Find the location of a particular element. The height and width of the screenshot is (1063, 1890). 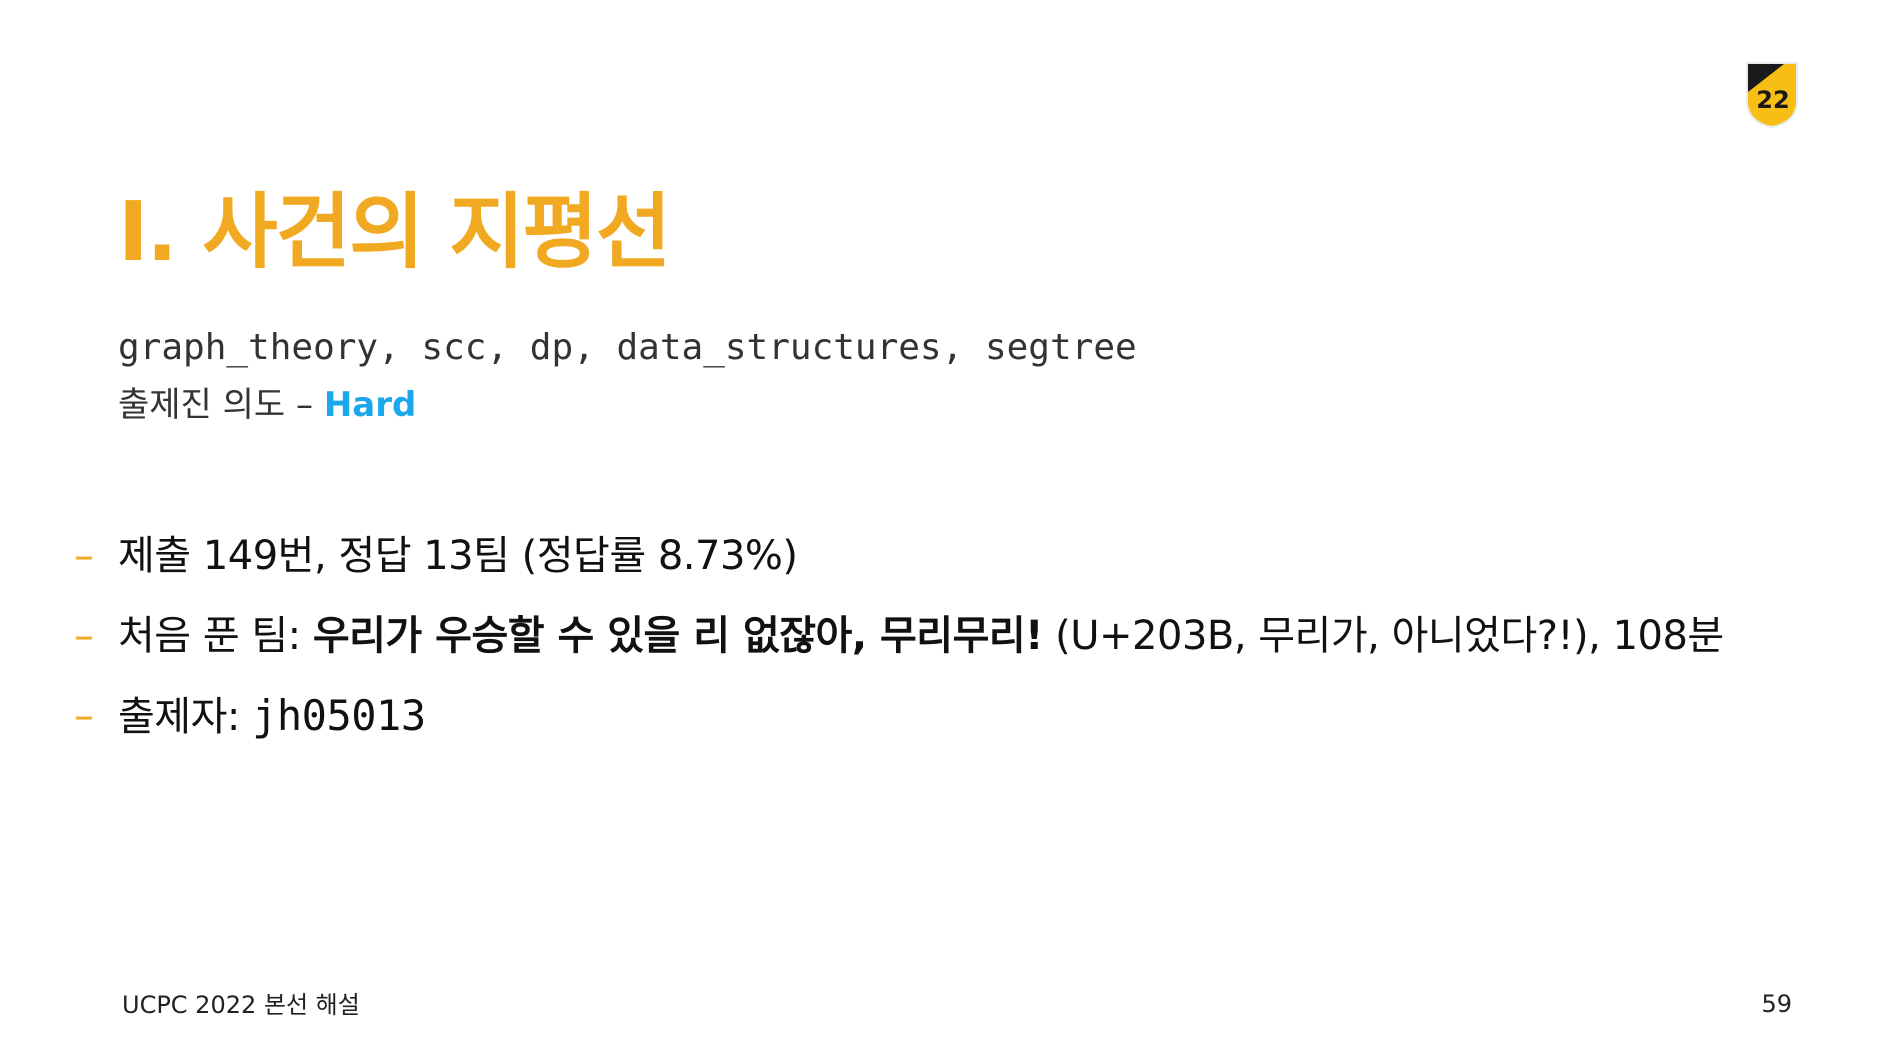

first-solve-detail: (U+203B, 무리가, 아니었다?!), 108분 is located at coordinates (1389, 636).